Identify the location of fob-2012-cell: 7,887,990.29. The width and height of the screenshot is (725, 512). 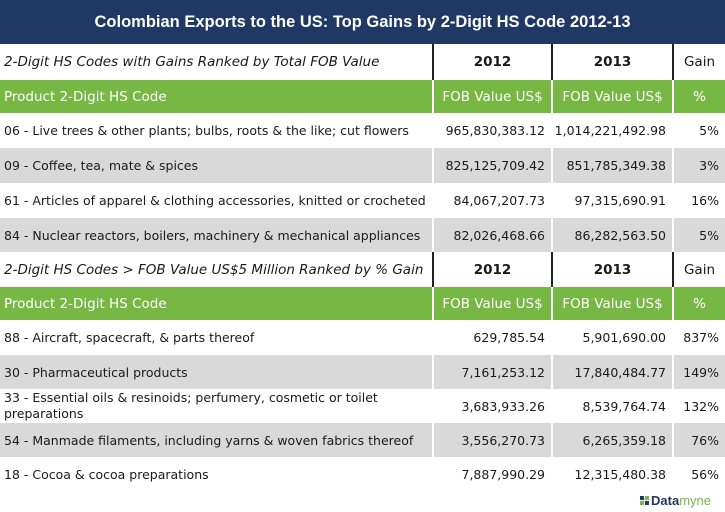
(493, 474).